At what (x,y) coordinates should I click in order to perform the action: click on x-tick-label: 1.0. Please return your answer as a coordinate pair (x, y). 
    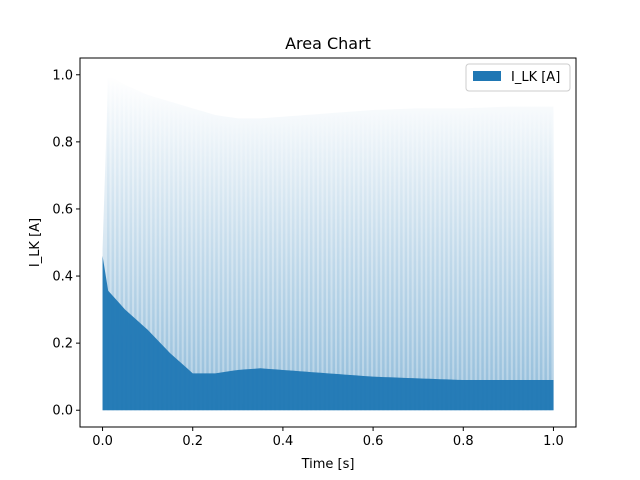
    Looking at the image, I should click on (553, 441).